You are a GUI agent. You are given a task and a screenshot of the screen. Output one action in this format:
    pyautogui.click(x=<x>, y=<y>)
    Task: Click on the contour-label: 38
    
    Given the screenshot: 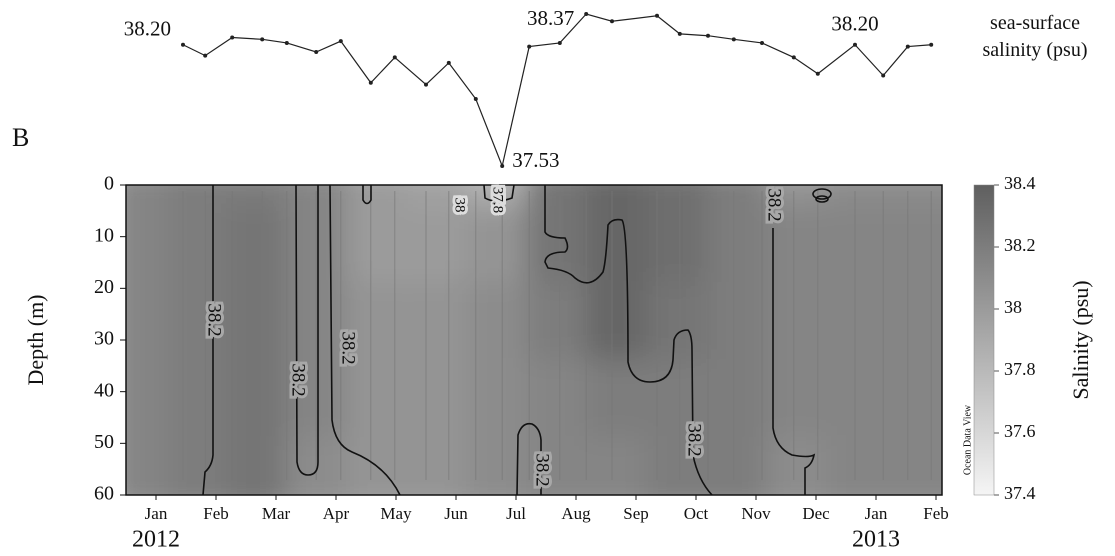 What is the action you would take?
    pyautogui.click(x=460, y=205)
    